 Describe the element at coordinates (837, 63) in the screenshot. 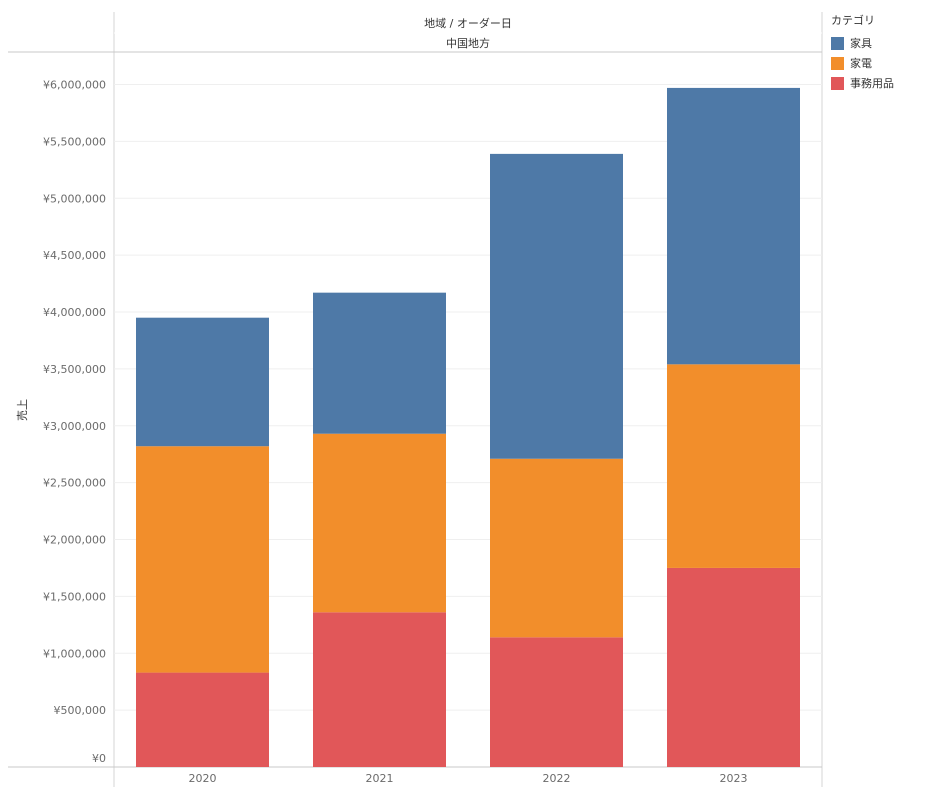

I see `legend-swatch-appliances` at that location.